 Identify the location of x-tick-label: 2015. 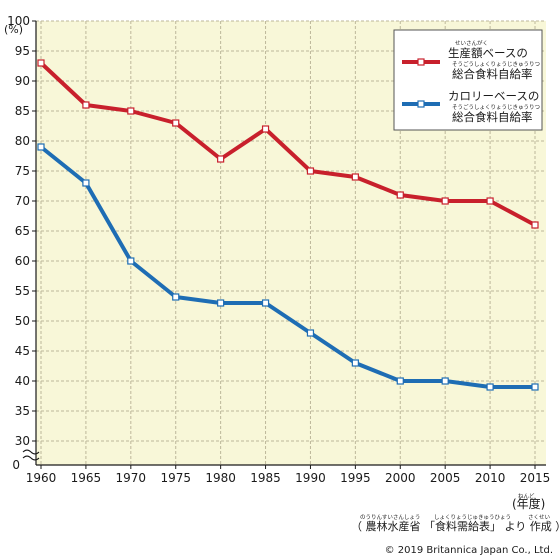
(535, 478).